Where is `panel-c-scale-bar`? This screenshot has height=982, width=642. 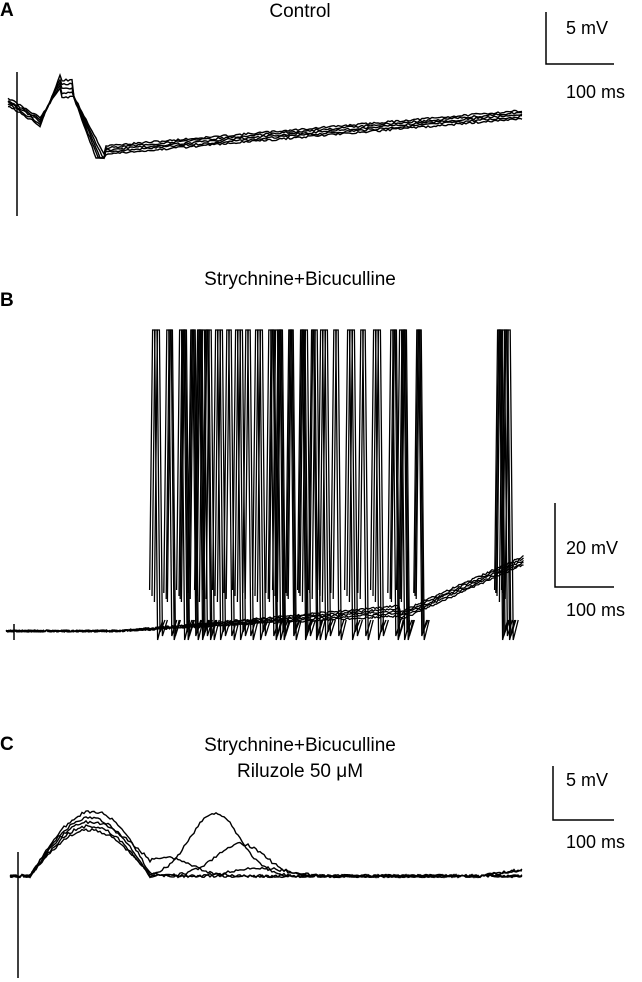
panel-c-scale-bar is located at coordinates (583, 793).